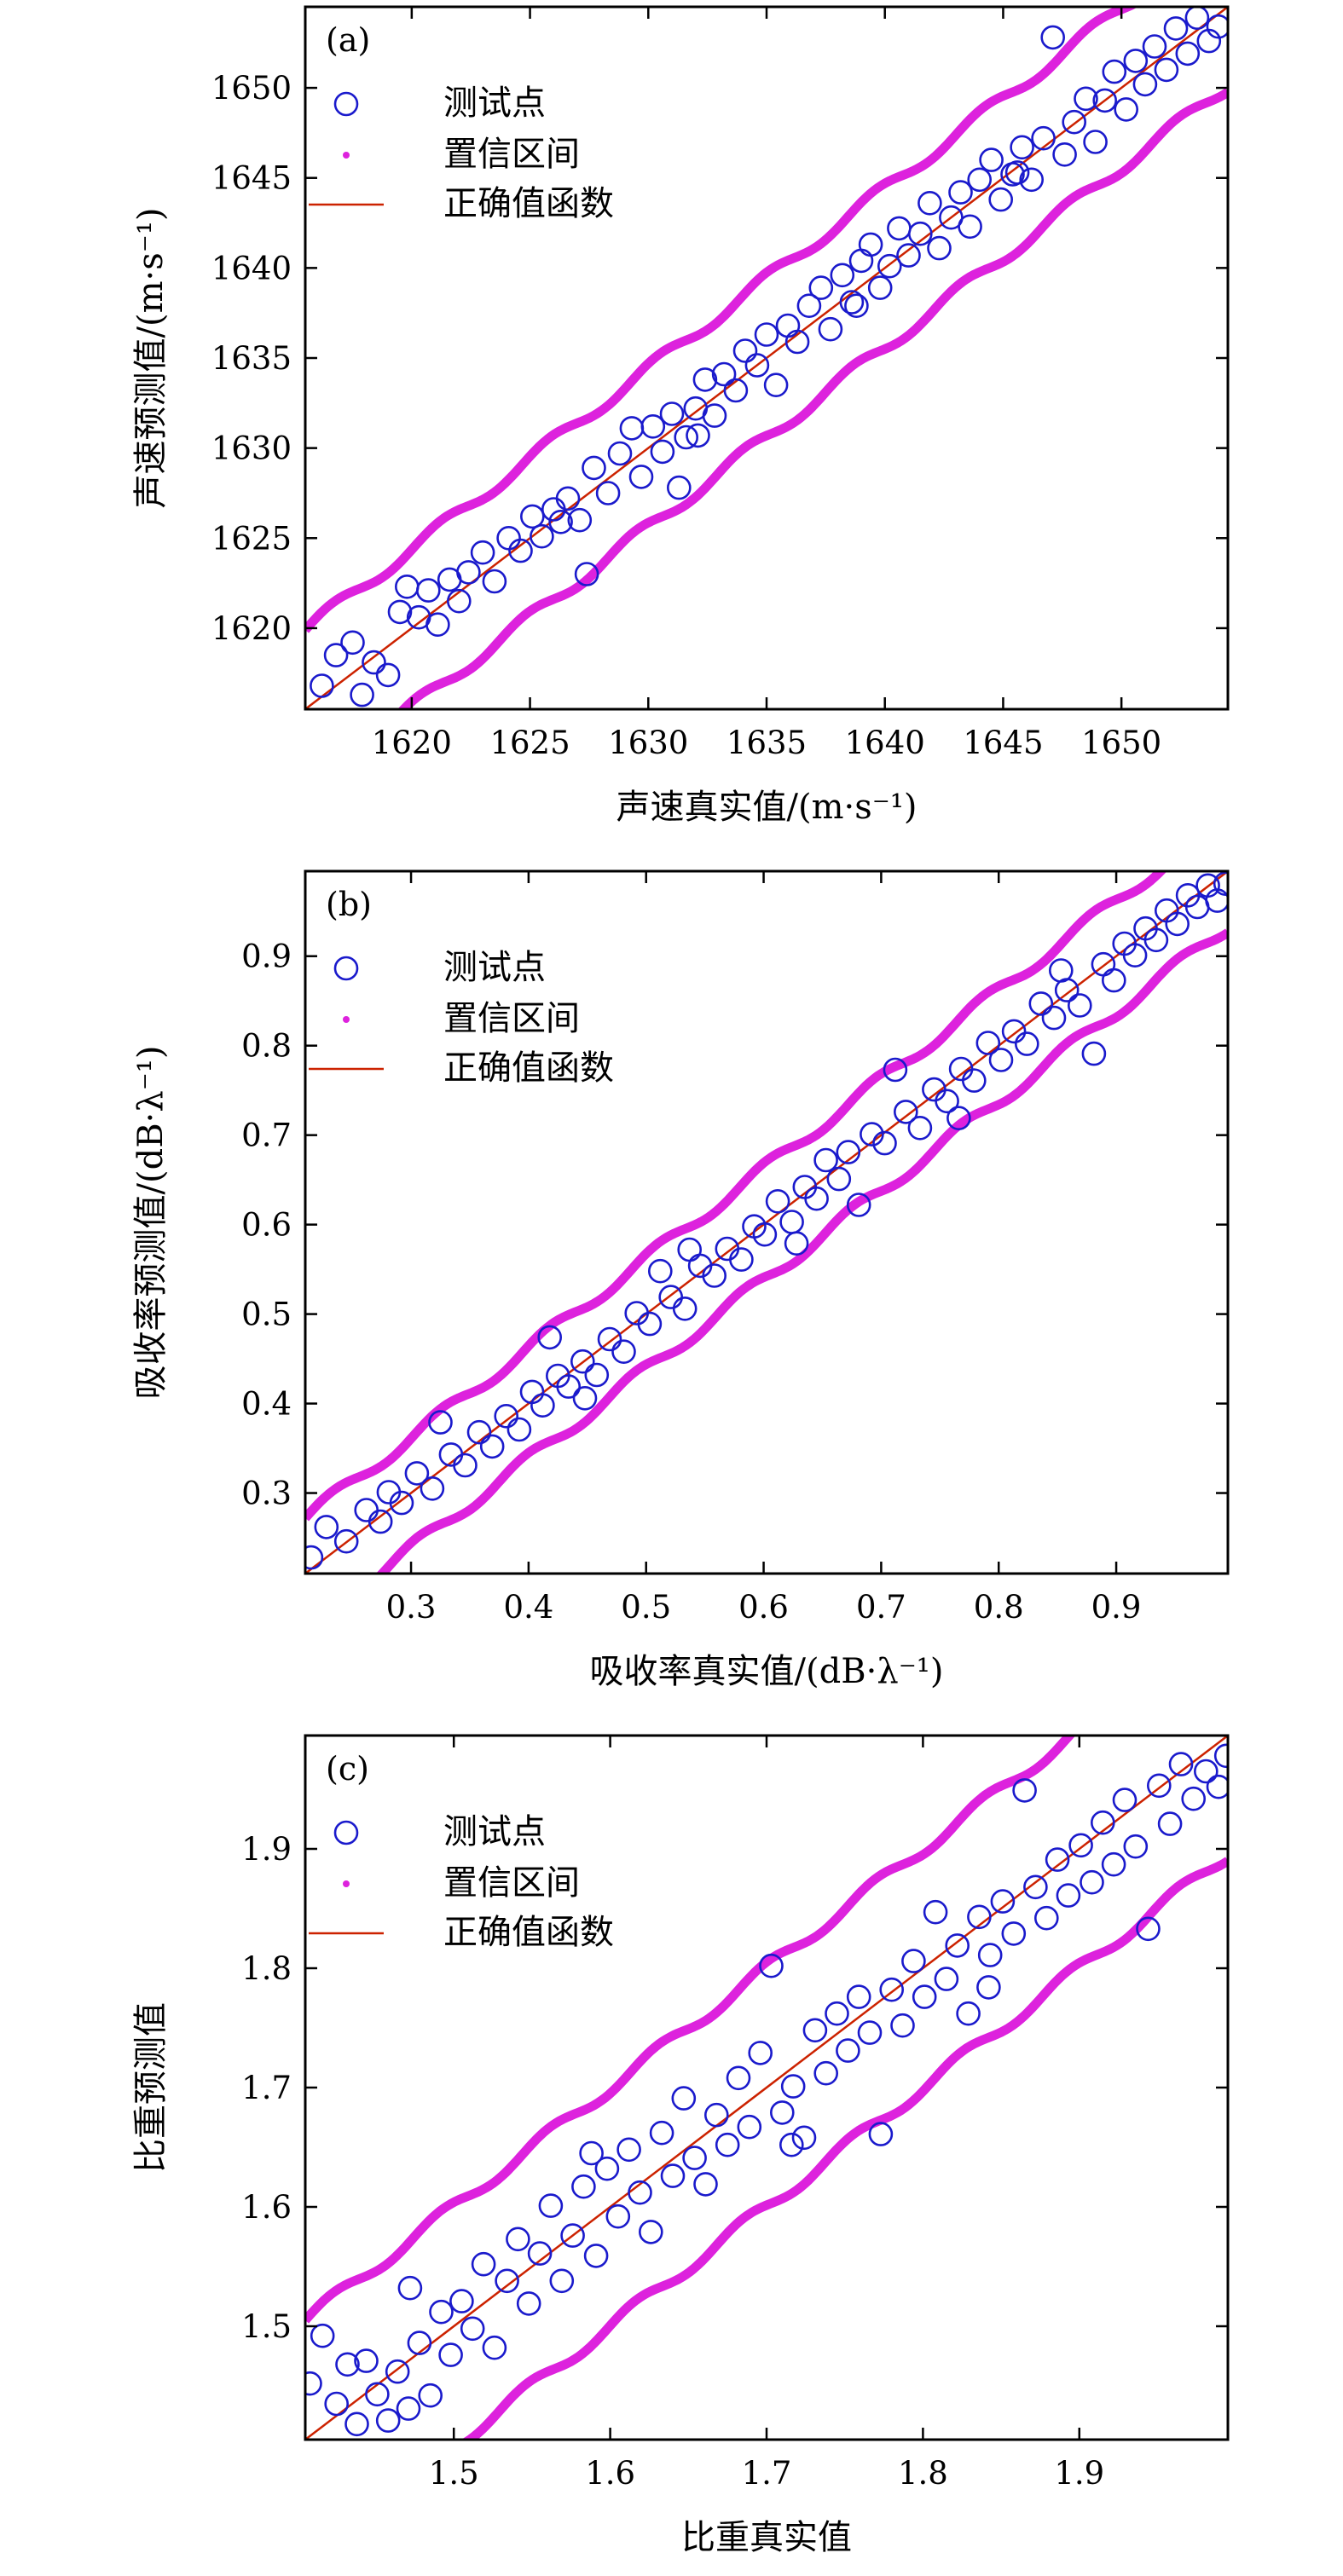 The image size is (1343, 2576). I want to click on x-tick-label: 1.7, so click(767, 2473).